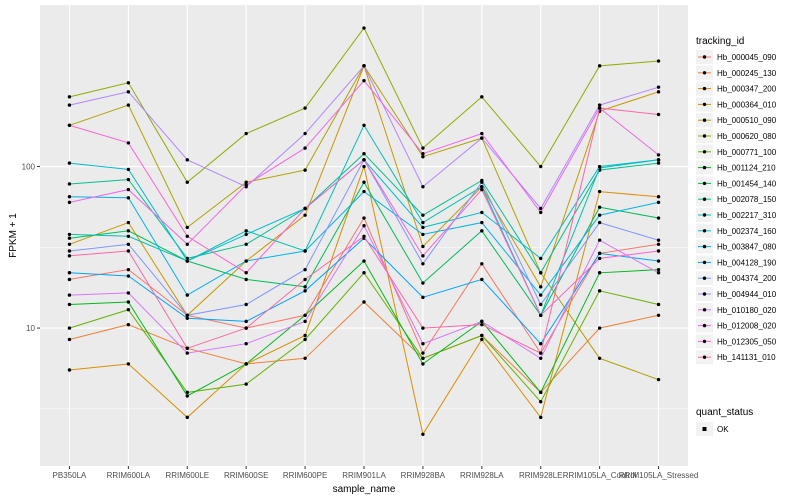  Describe the element at coordinates (747, 231) in the screenshot. I see `legend-label-Hb_002374_160: Hb_002374_160` at that location.